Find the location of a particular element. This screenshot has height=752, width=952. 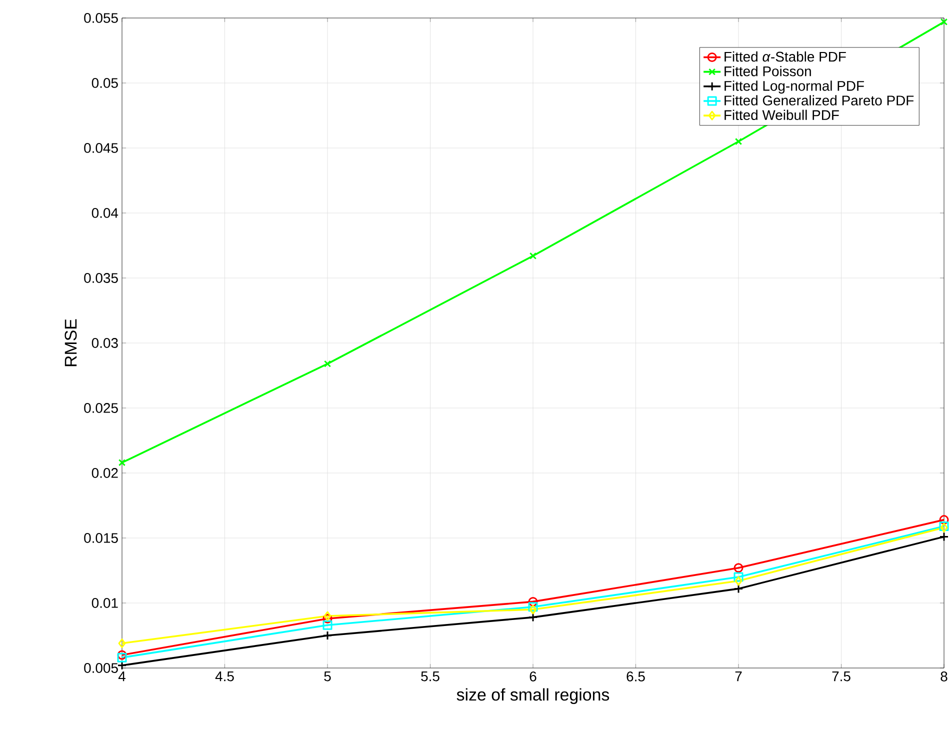

x-tick-label: 6.5 is located at coordinates (635, 677).